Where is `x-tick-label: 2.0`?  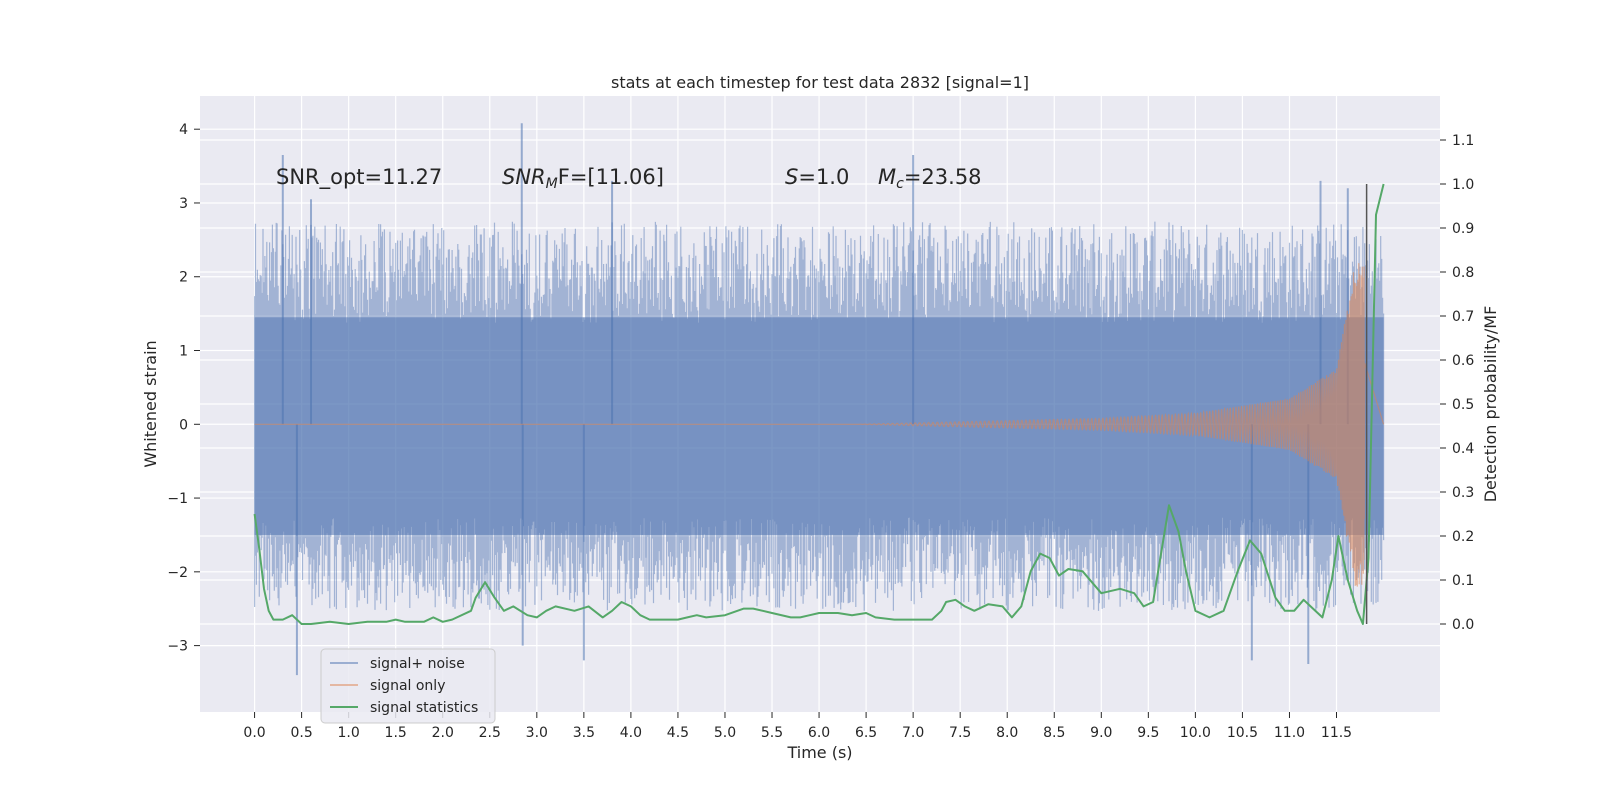 x-tick-label: 2.0 is located at coordinates (443, 733).